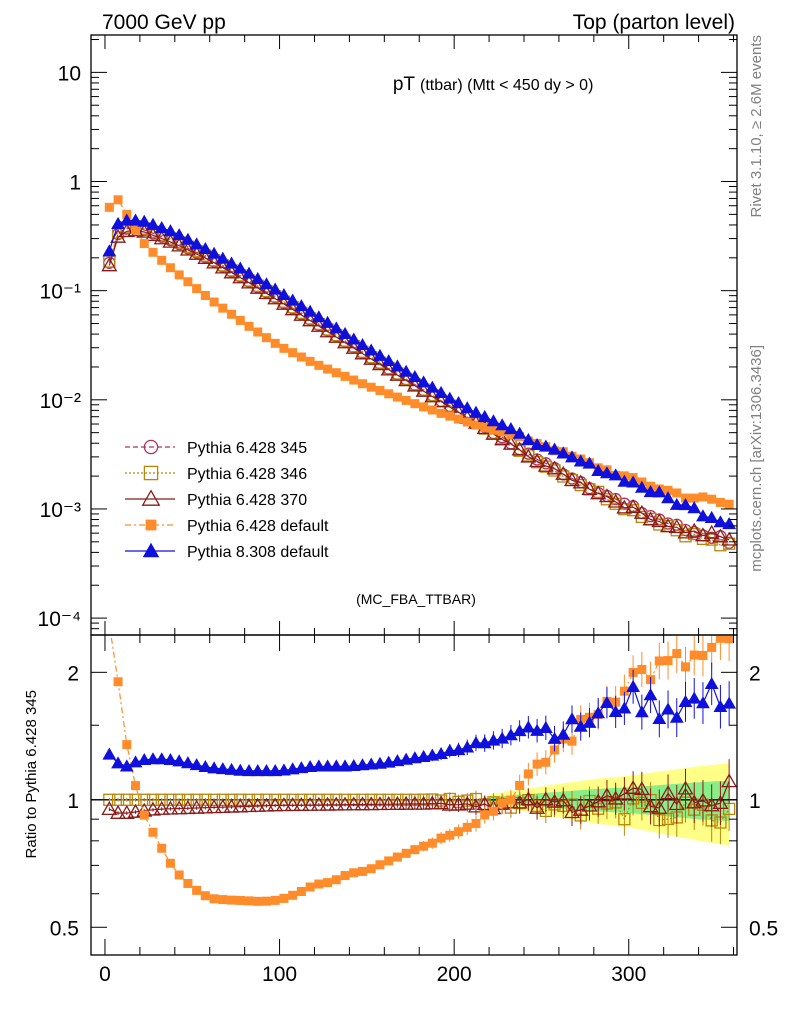  I want to click on legend-label: Pythia 6.428 370, so click(247, 500).